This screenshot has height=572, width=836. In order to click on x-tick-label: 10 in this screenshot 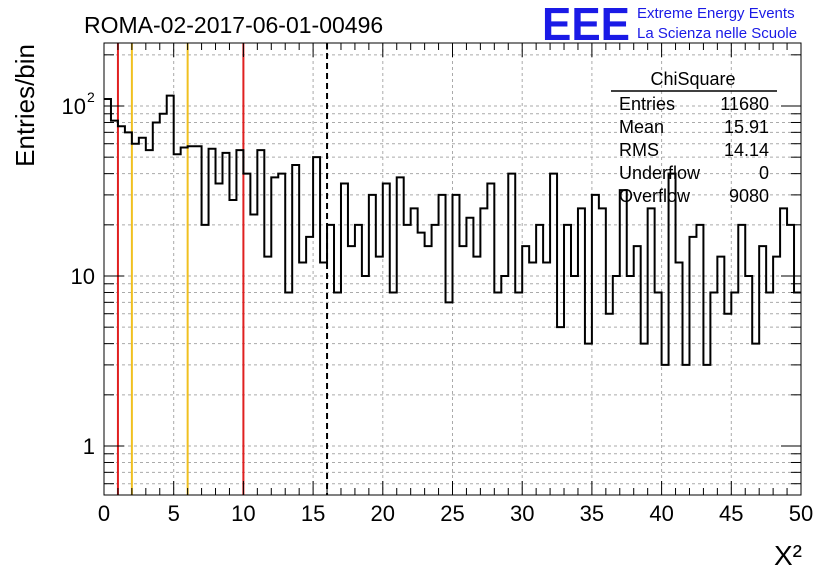, I will do `click(243, 513)`.